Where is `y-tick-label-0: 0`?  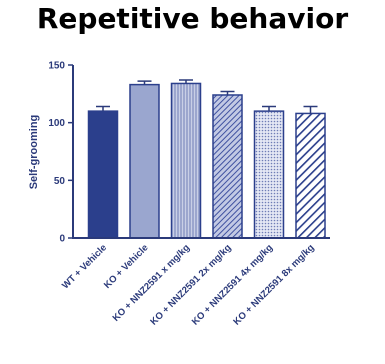 y-tick-label-0: 0 is located at coordinates (62, 239).